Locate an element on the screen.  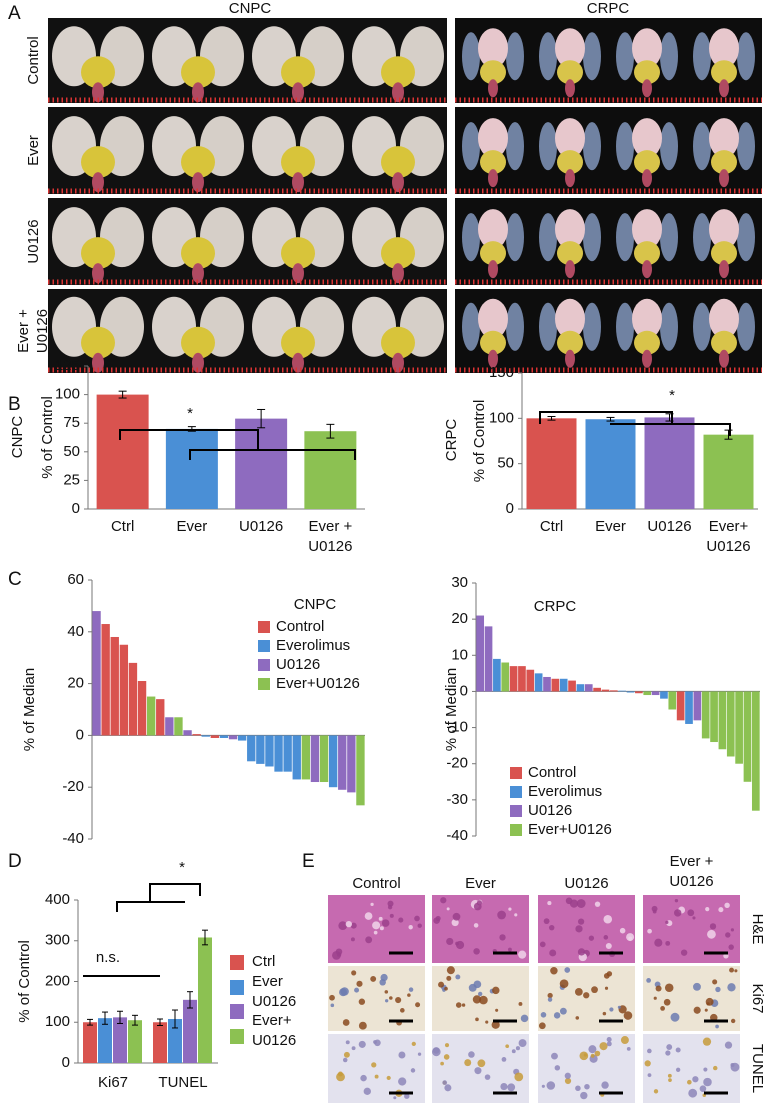
y-tick-label: -10 is located at coordinates (457, 727).